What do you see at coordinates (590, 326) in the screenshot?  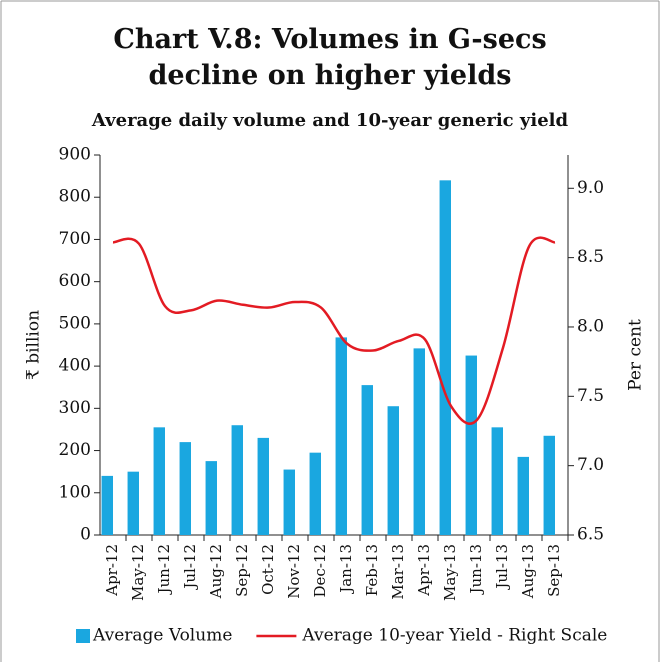 I see `y2-tick-label: 8.0` at bounding box center [590, 326].